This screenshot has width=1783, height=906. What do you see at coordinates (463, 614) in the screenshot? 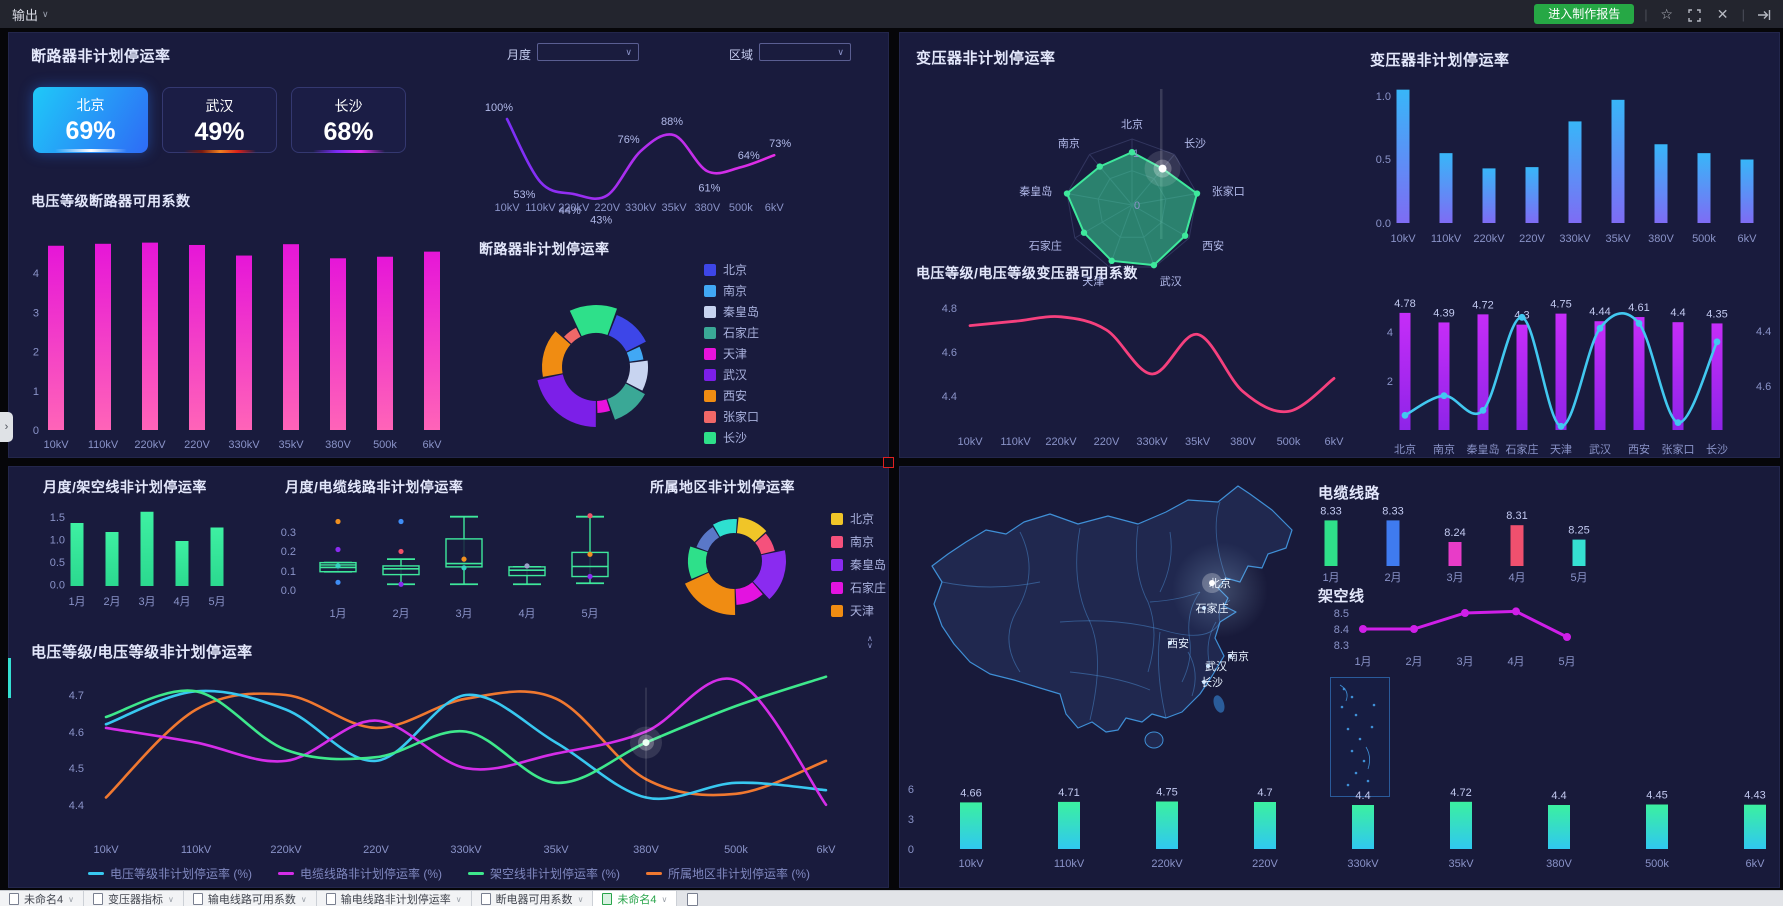
I see `svg-text: 3月` at bounding box center [463, 614].